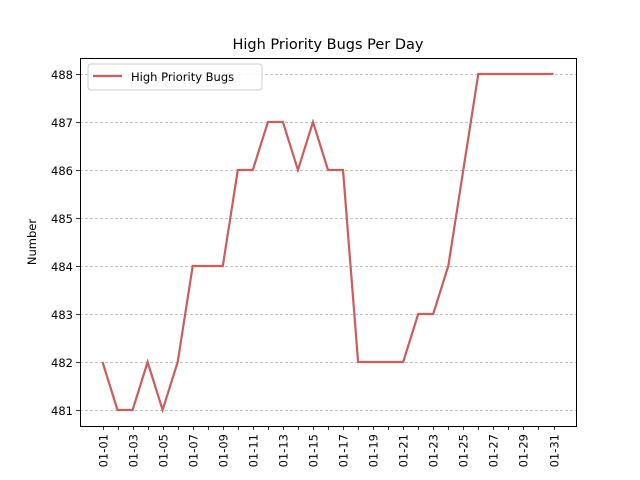 This screenshot has height=480, width=640. What do you see at coordinates (62, 363) in the screenshot?
I see `y-tick-label: 482` at bounding box center [62, 363].